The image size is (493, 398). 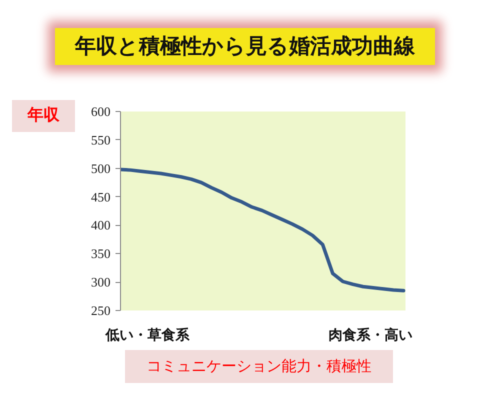 What do you see at coordinates (147, 334) in the screenshot?
I see `text: 低い・草食系` at bounding box center [147, 334].